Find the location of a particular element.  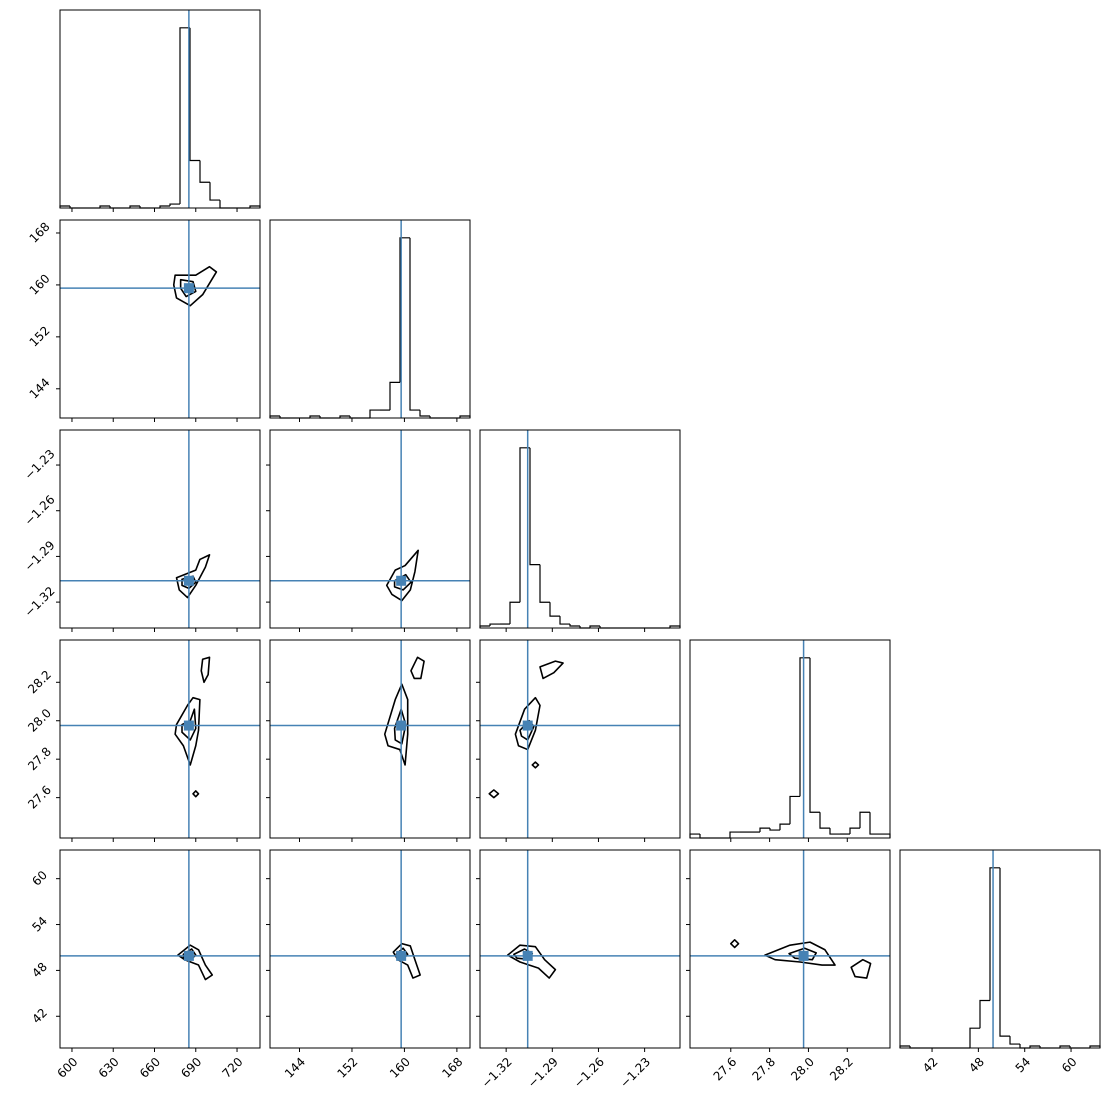

y-tick-label: 152 is located at coordinates (40, 336).